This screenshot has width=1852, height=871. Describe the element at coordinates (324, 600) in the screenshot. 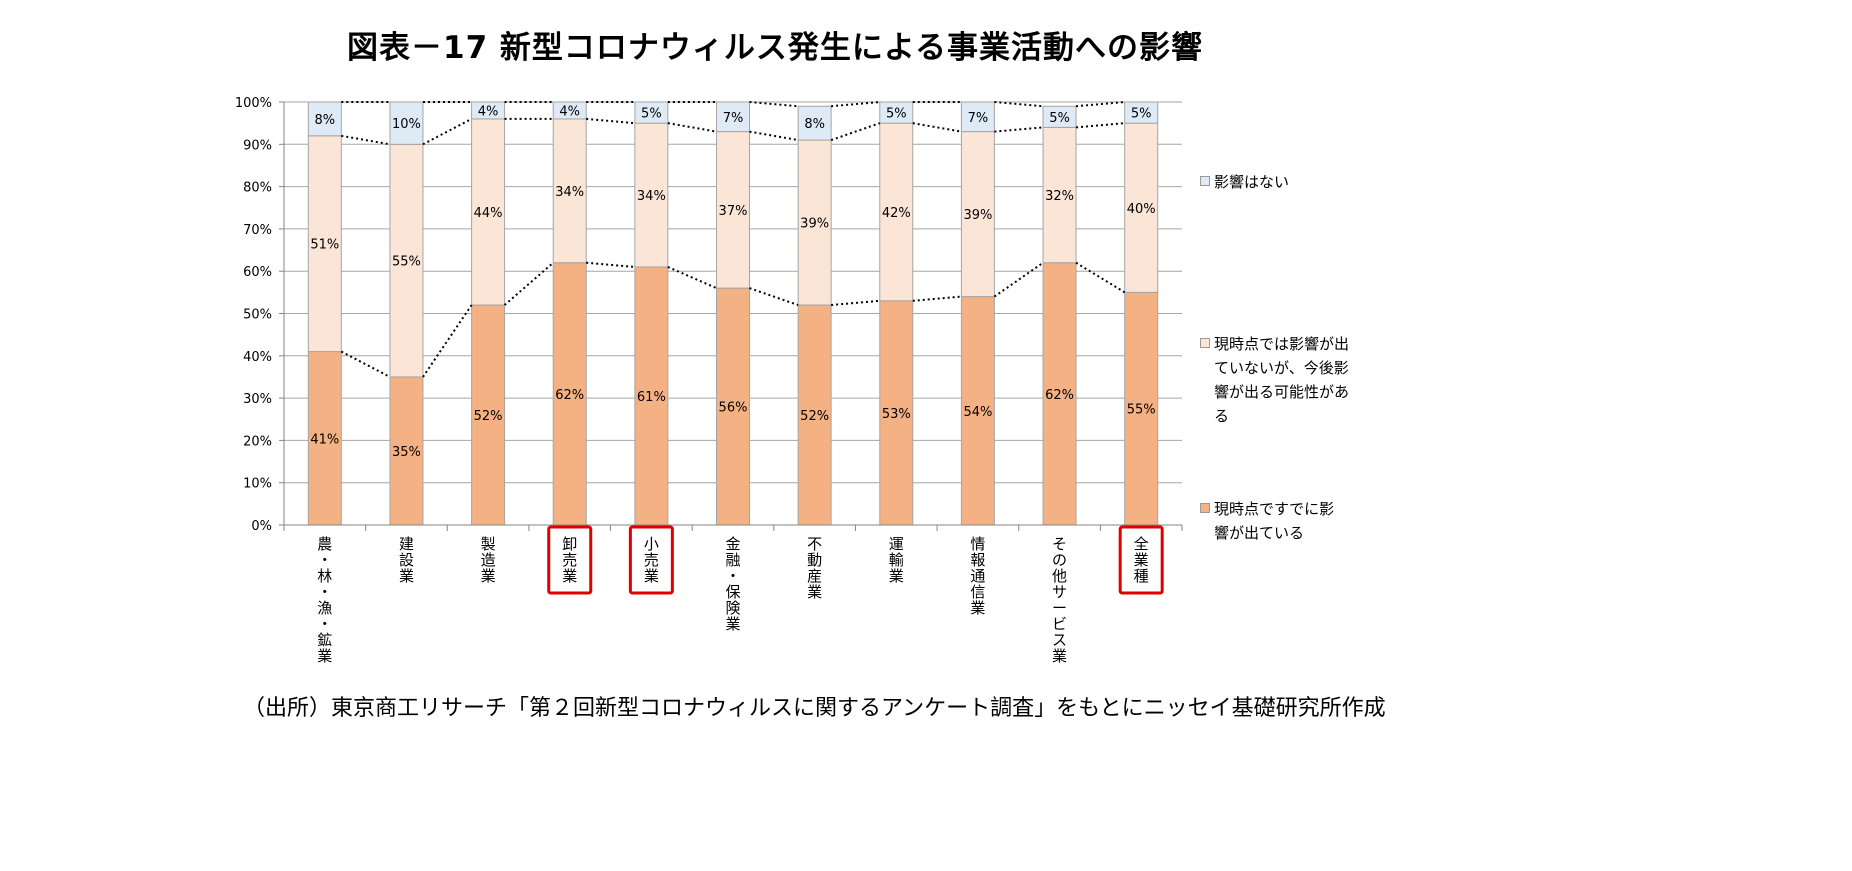

I see `x-category-label: 農・林・漁・鉱業` at that location.